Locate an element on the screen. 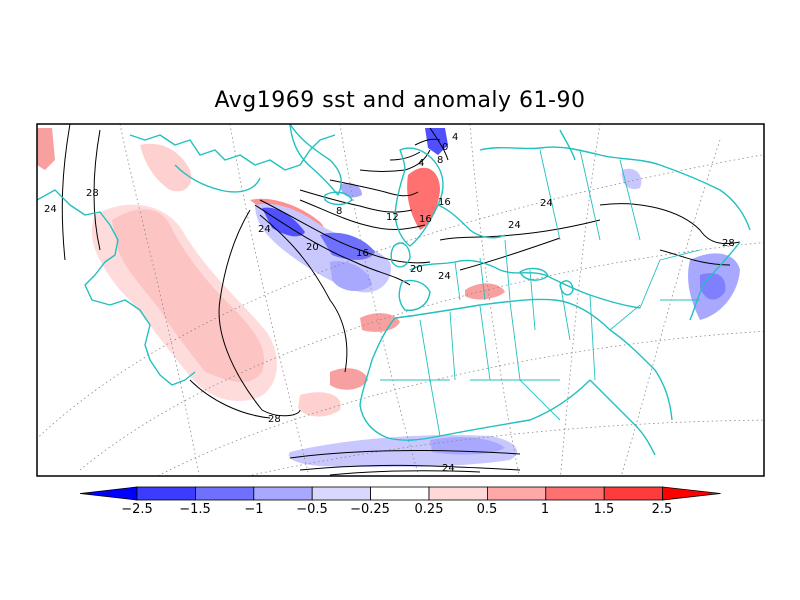  colorbar-tick-label: −0.25 is located at coordinates (370, 509).